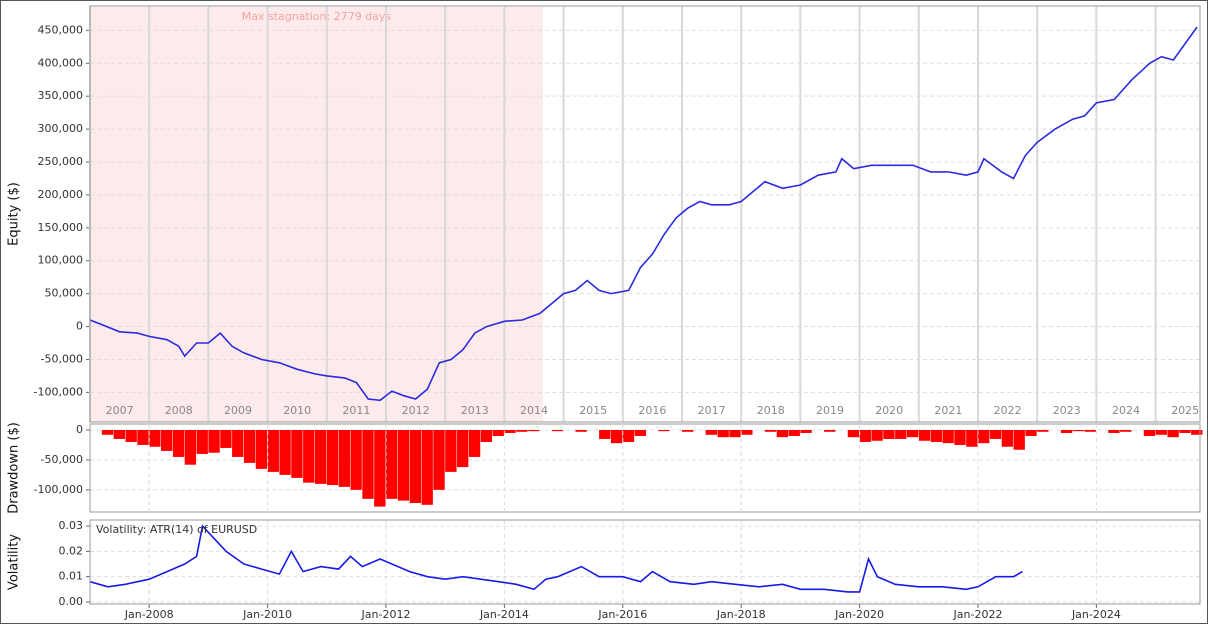 The height and width of the screenshot is (624, 1208). I want to click on x-tick-label: Jan-2008, so click(149, 614).